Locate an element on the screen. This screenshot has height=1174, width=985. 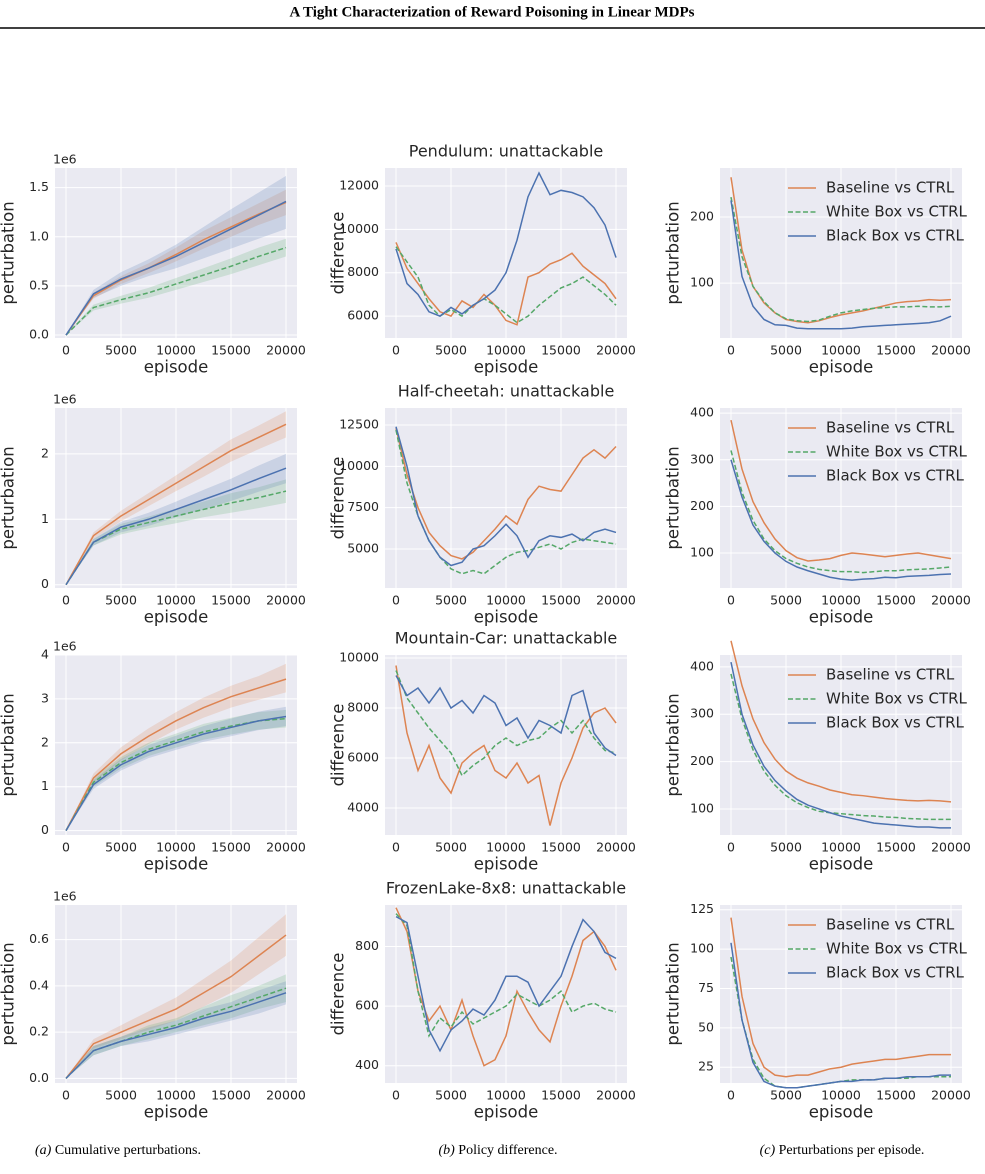
y-tick-label: 1.5 is located at coordinates (39, 186).